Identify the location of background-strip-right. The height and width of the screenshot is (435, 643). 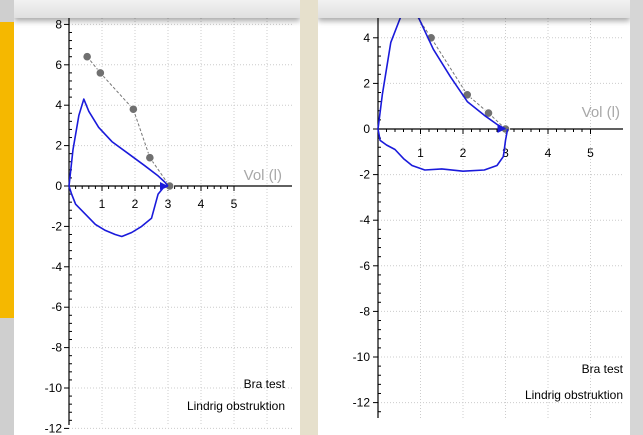
(636, 217).